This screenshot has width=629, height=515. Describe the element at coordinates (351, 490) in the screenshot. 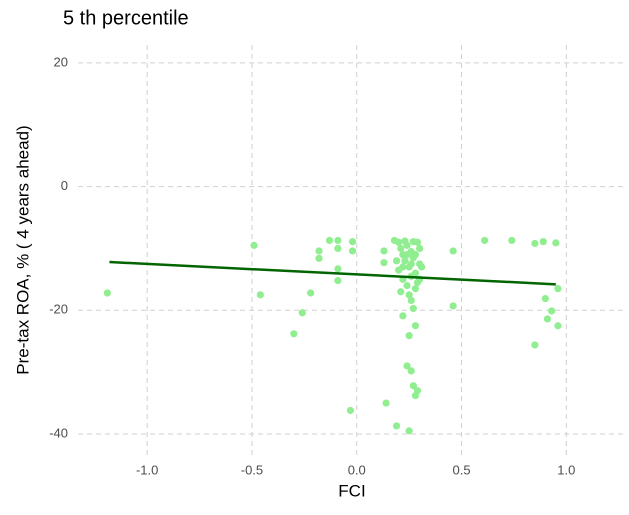

I see `x-axis-label: FCI` at that location.